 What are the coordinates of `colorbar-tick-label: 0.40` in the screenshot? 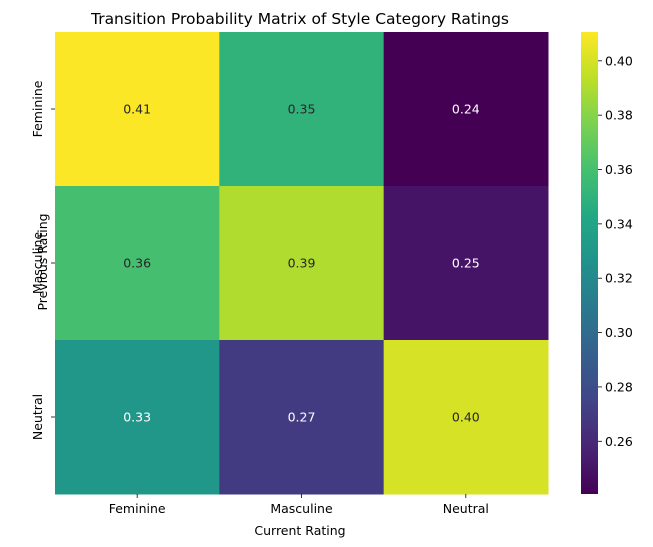 It's located at (619, 60).